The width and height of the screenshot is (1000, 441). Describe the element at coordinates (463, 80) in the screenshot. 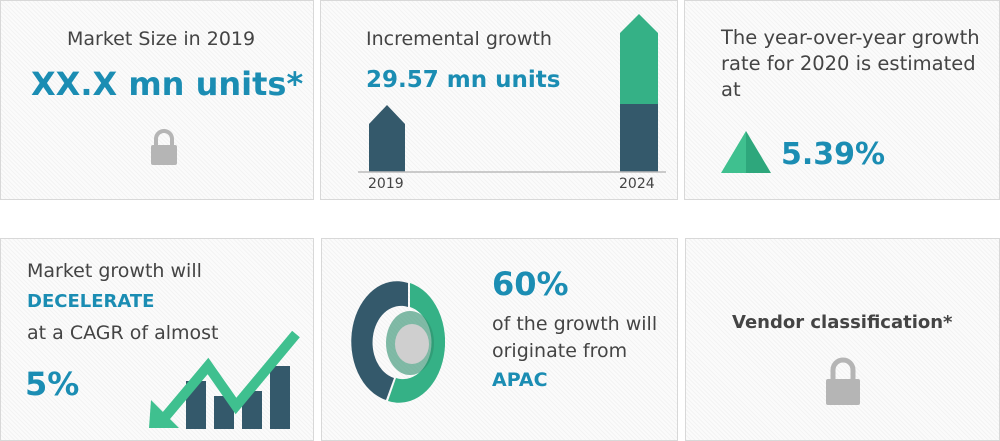

I see `incremental-value: 29.57 mn units` at that location.